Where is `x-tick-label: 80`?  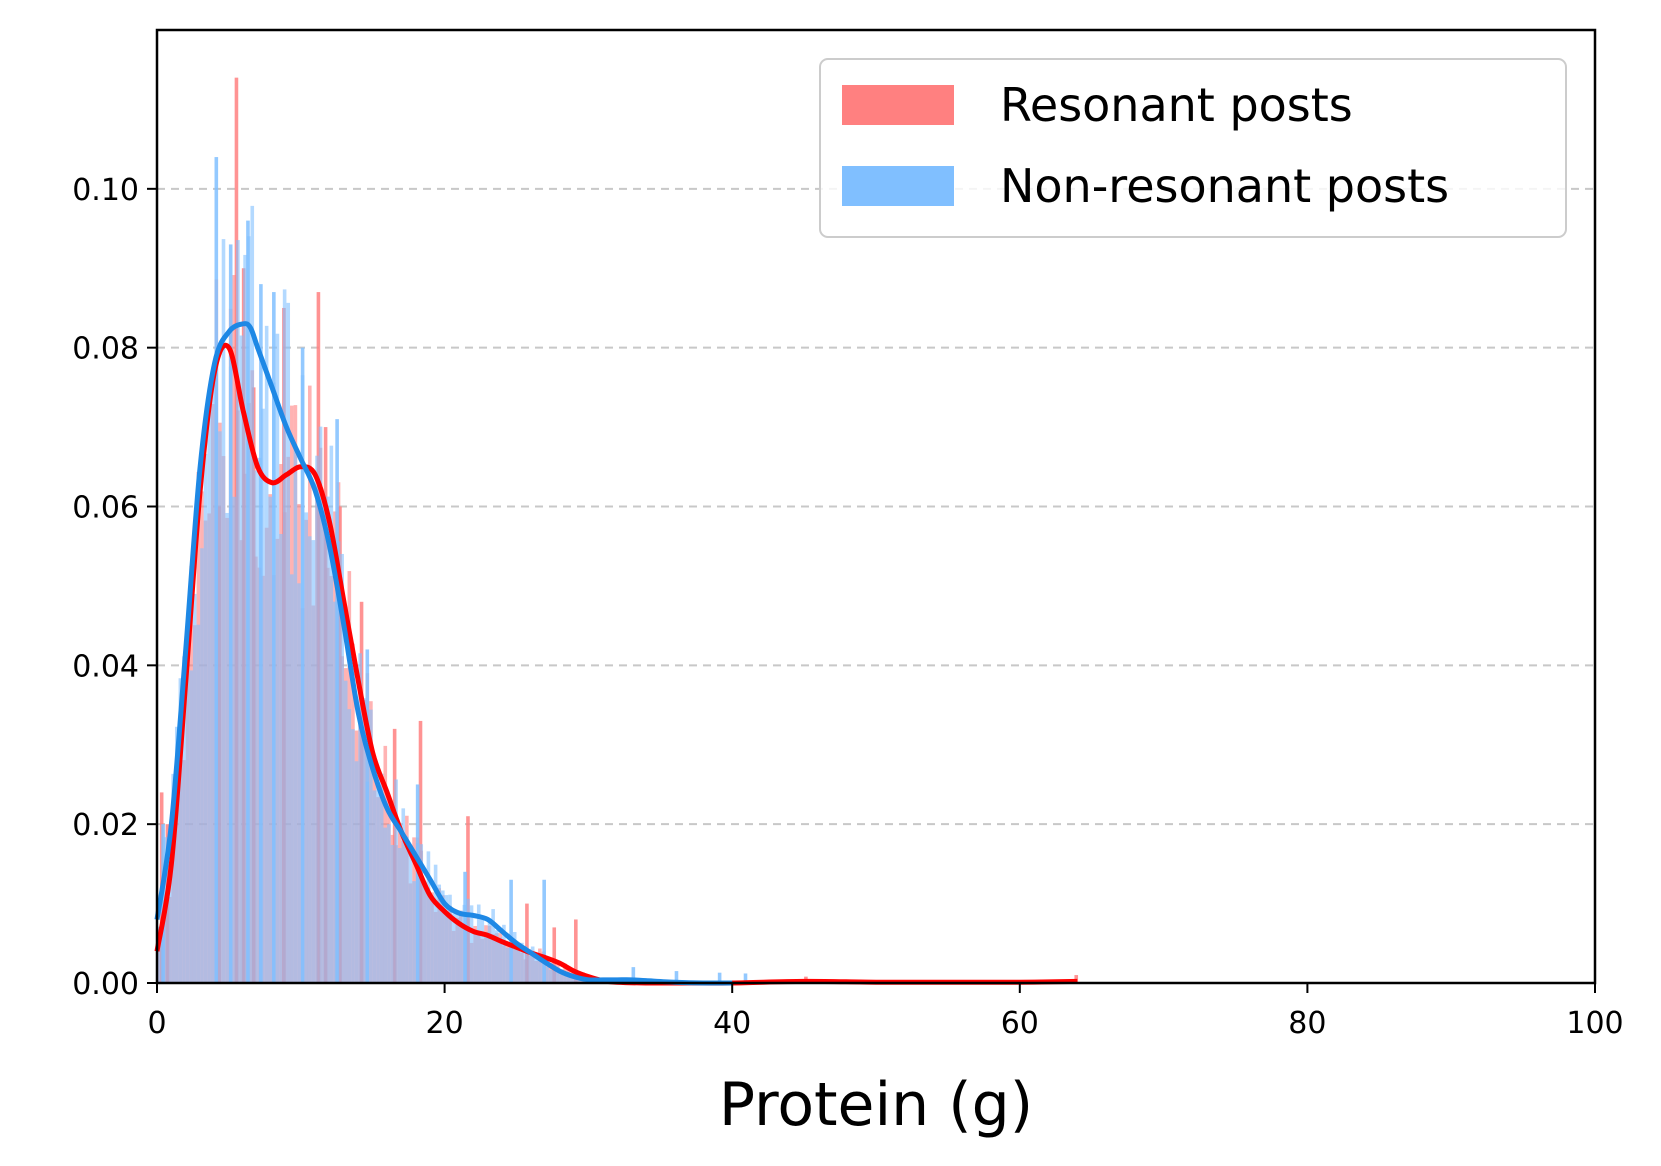 x-tick-label: 80 is located at coordinates (1307, 1023).